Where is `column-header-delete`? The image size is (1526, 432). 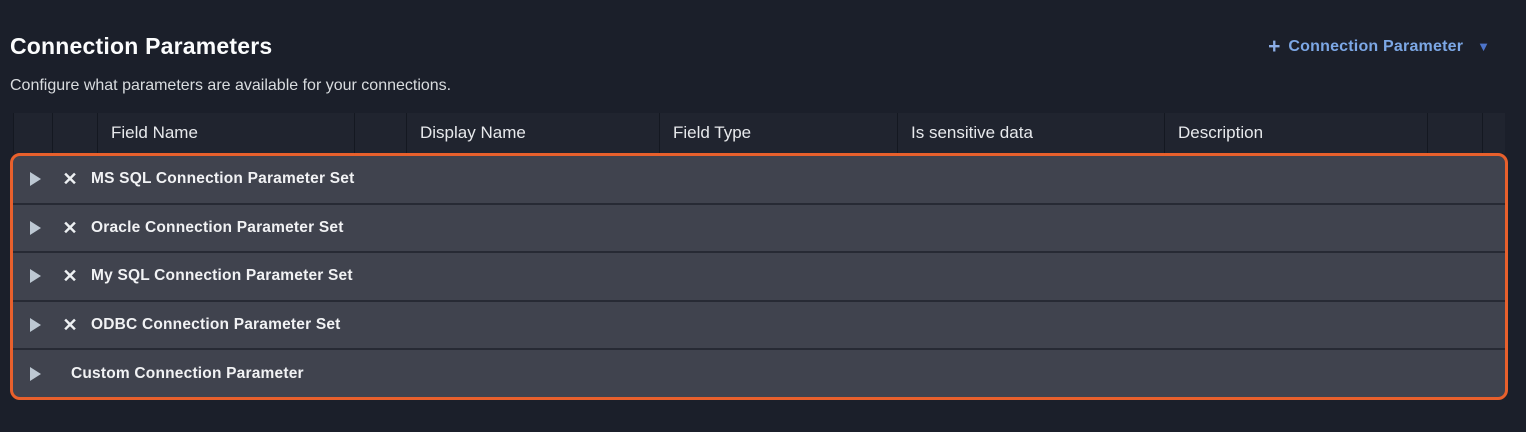
column-header-delete is located at coordinates (75, 133).